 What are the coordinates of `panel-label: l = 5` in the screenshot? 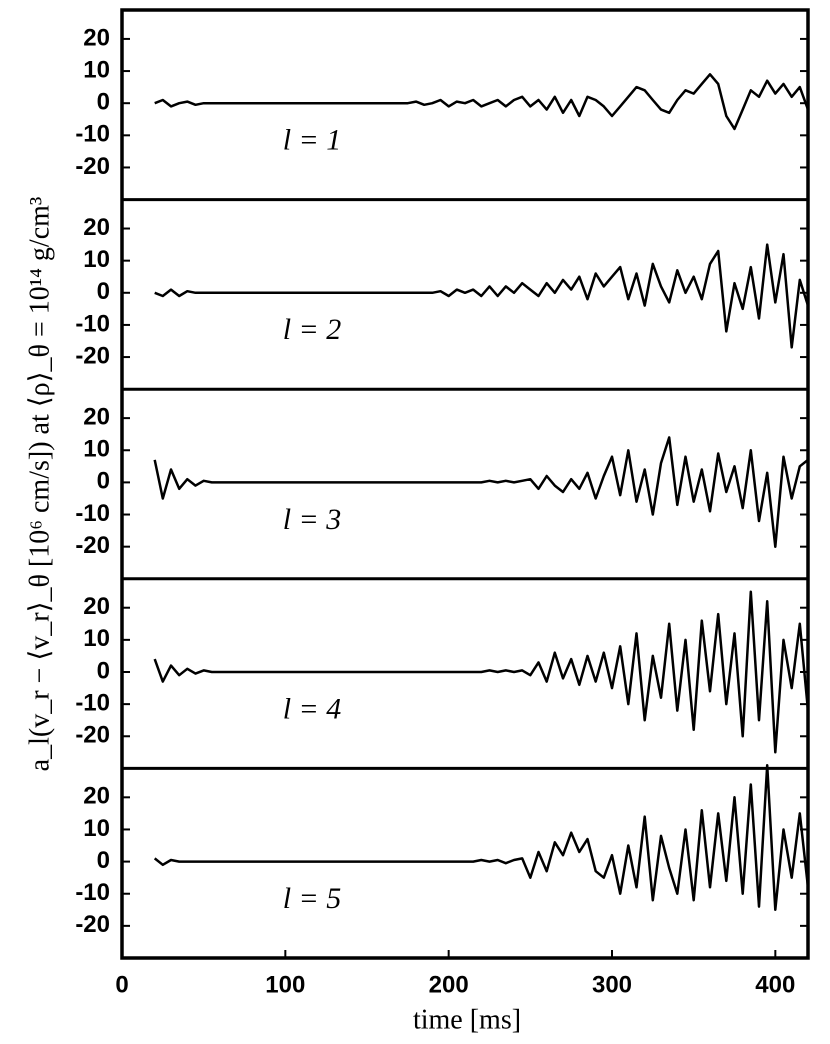 It's located at (312, 898).